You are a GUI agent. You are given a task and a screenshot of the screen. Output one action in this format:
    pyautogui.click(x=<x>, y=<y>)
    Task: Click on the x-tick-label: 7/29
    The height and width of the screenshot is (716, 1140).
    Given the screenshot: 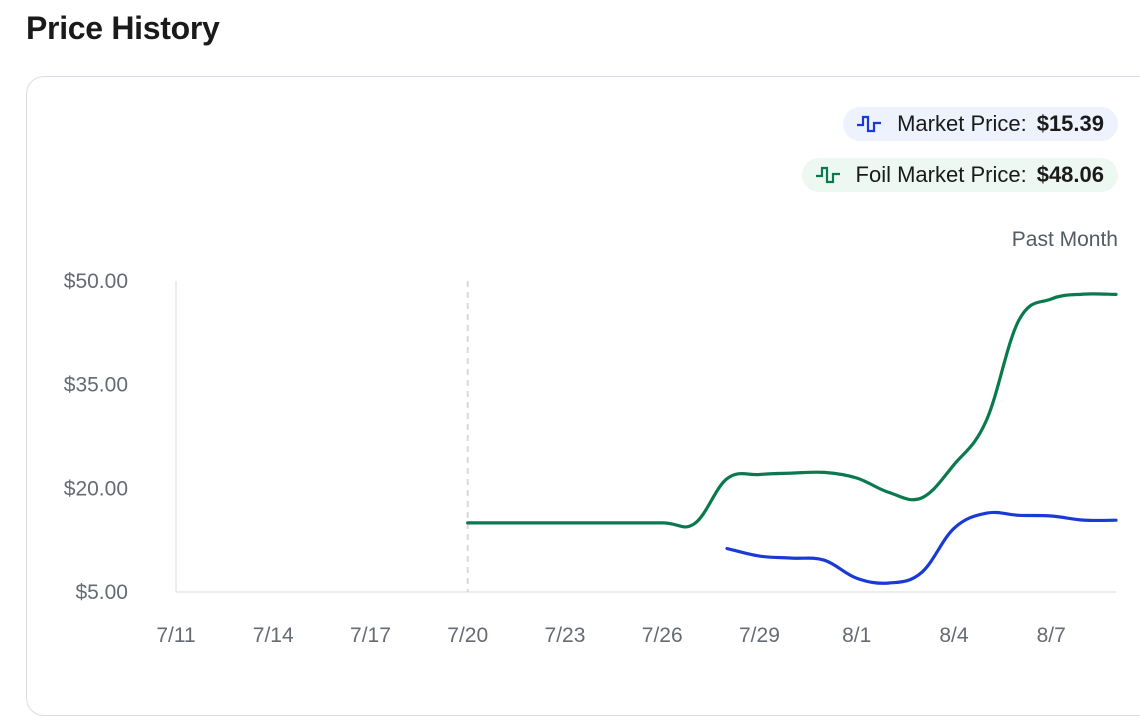 What is the action you would take?
    pyautogui.click(x=759, y=635)
    